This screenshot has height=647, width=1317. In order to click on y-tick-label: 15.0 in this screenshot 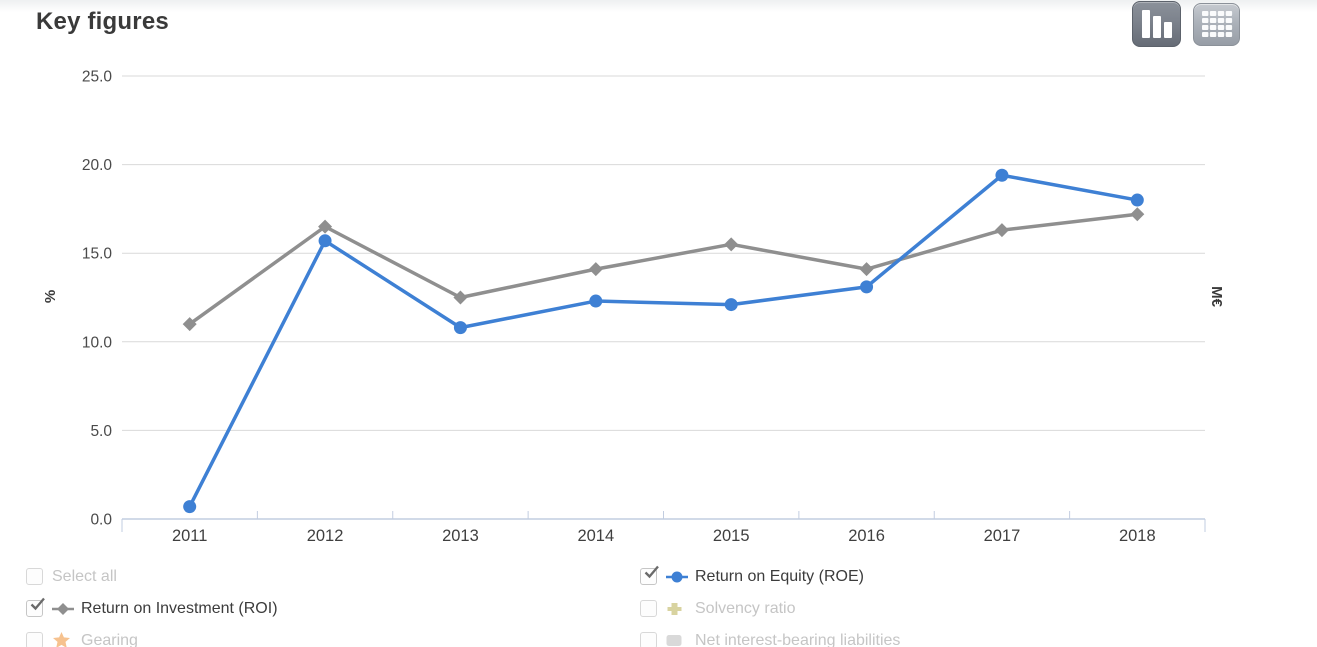, I will do `click(97, 254)`.